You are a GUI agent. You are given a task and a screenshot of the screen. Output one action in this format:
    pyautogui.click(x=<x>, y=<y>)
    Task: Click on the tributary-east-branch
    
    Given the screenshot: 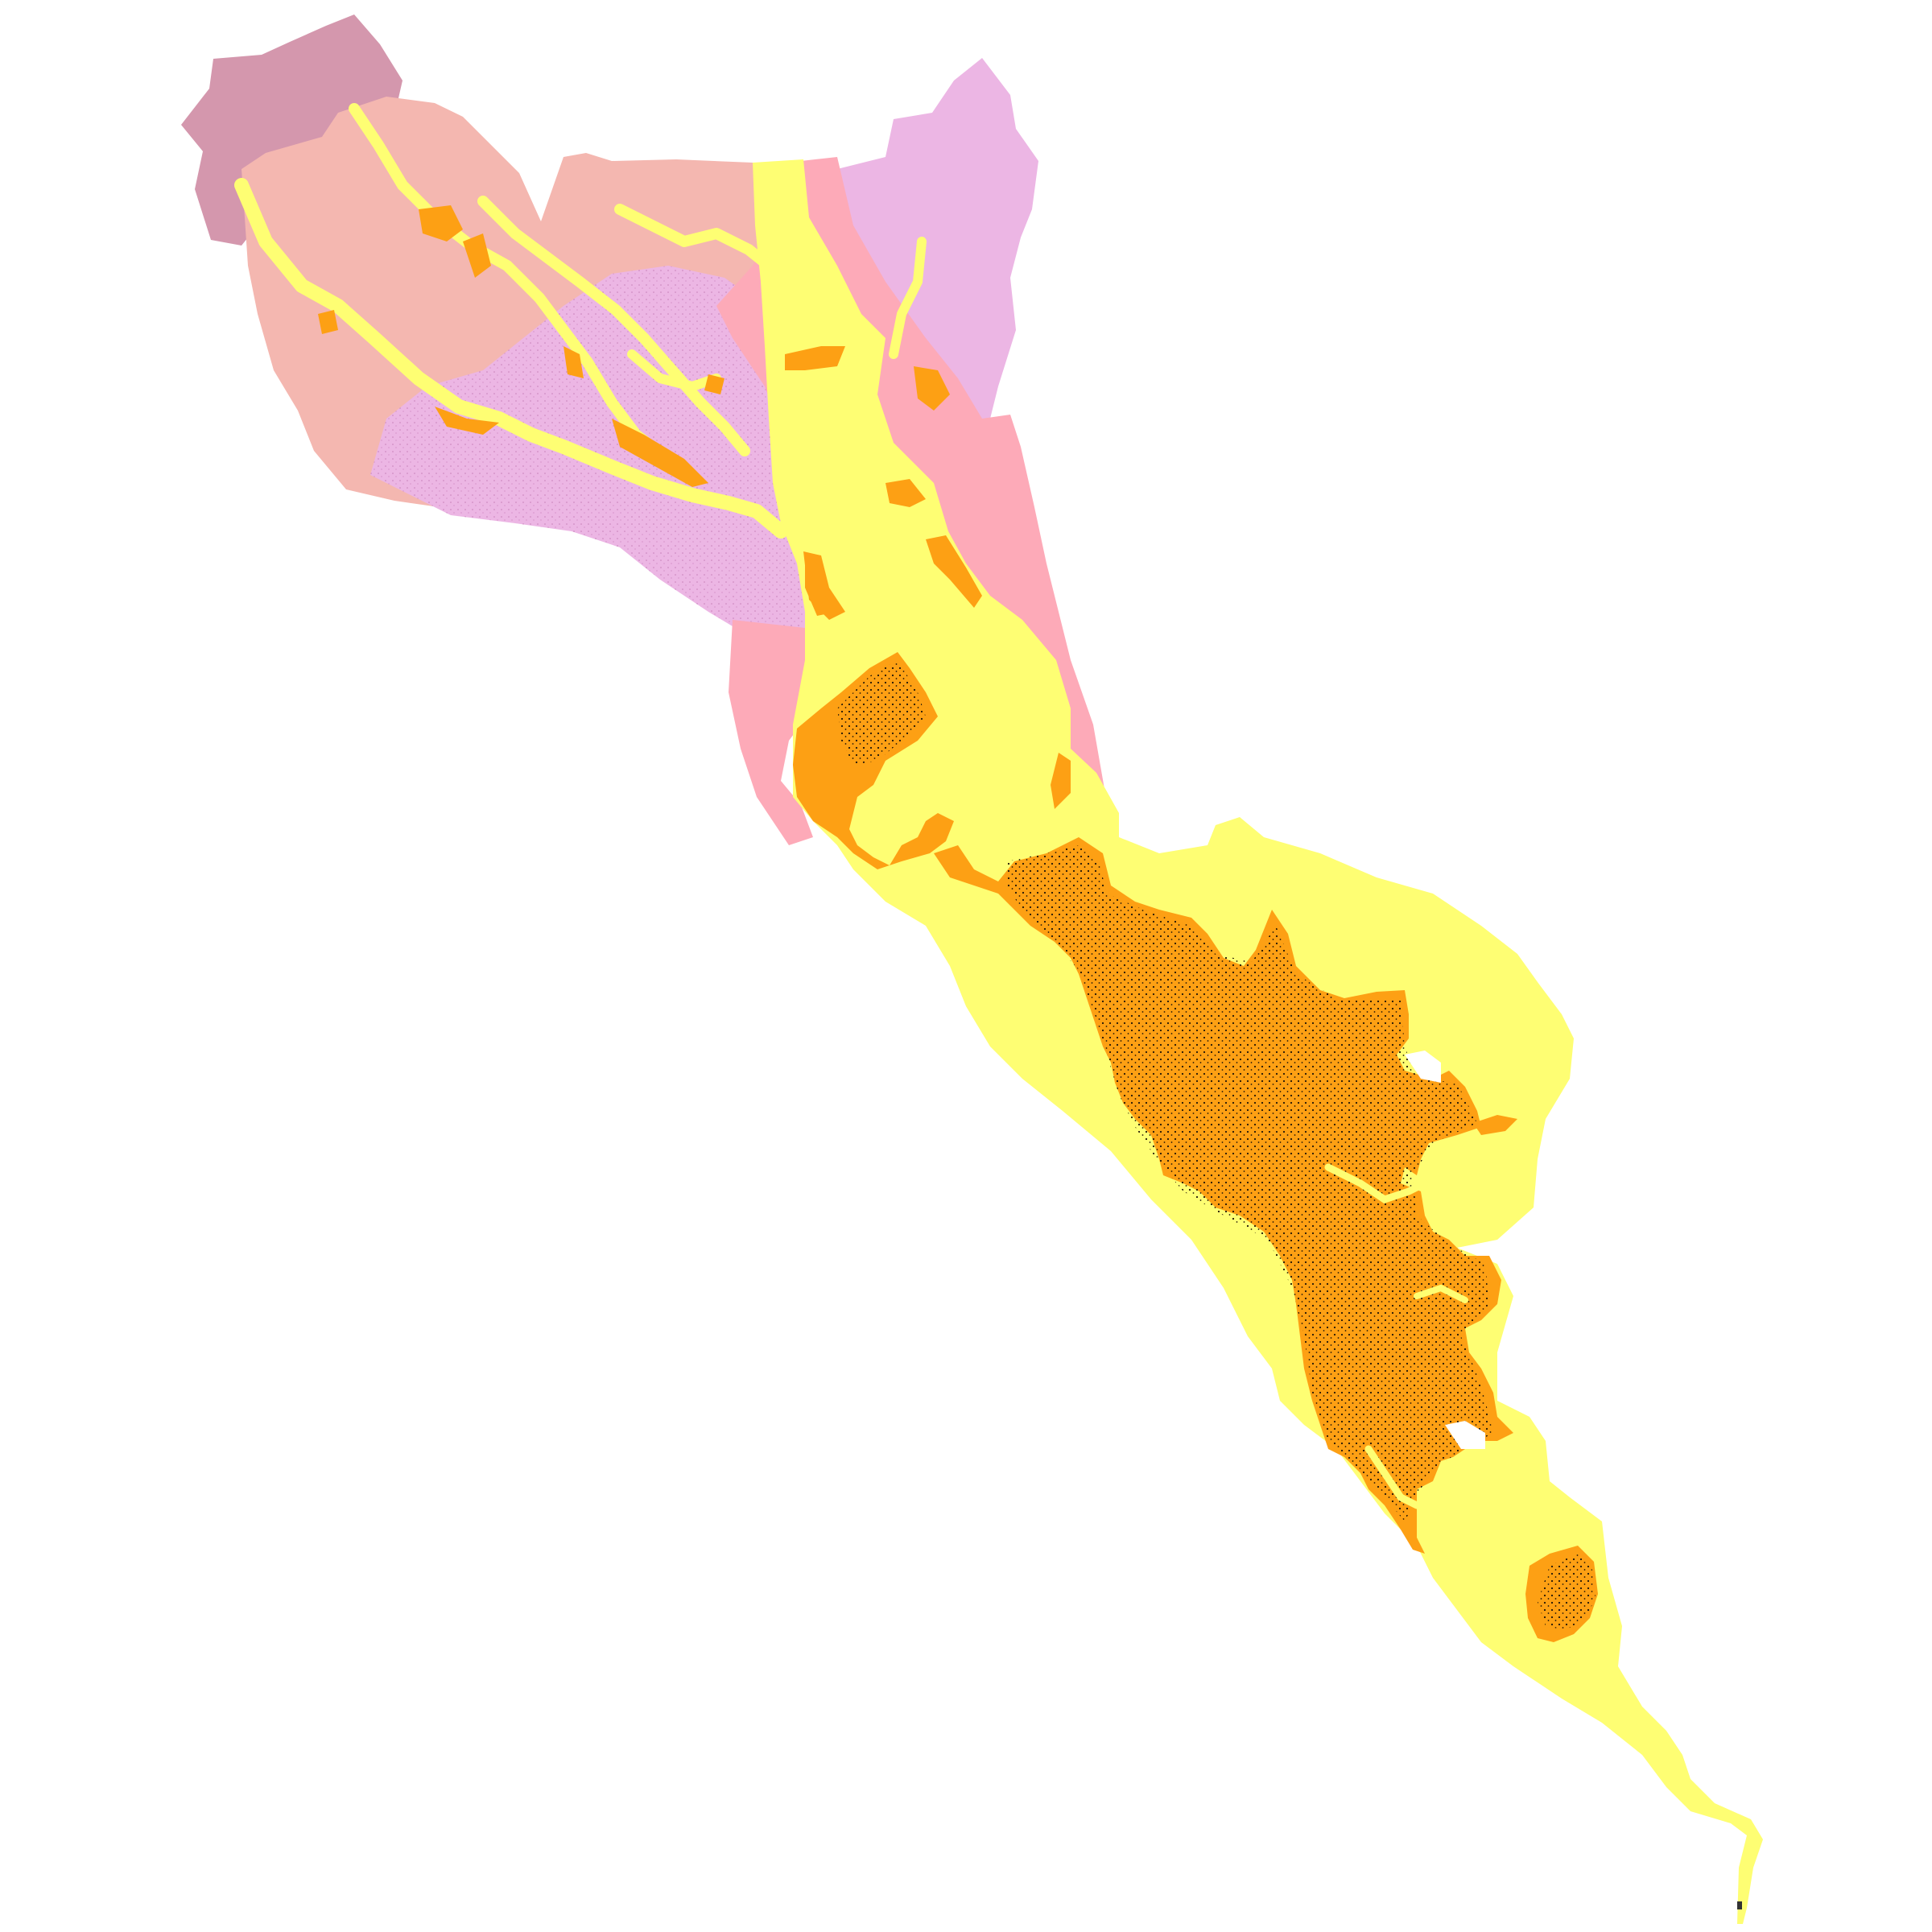 What is the action you would take?
    pyautogui.click(x=694, y=237)
    